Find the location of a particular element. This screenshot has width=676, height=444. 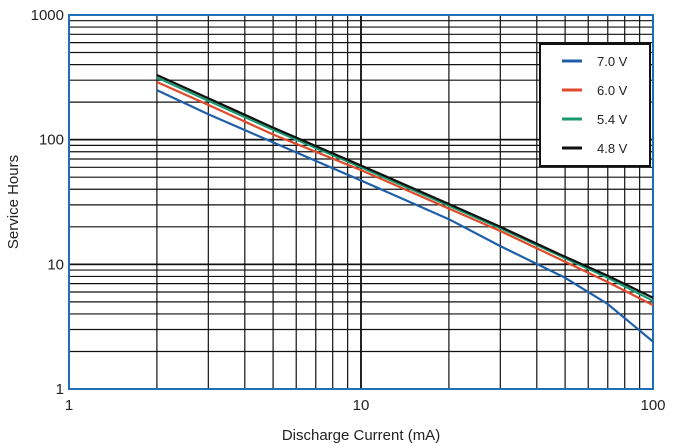

y-tick-label: 10 is located at coordinates (55, 264).